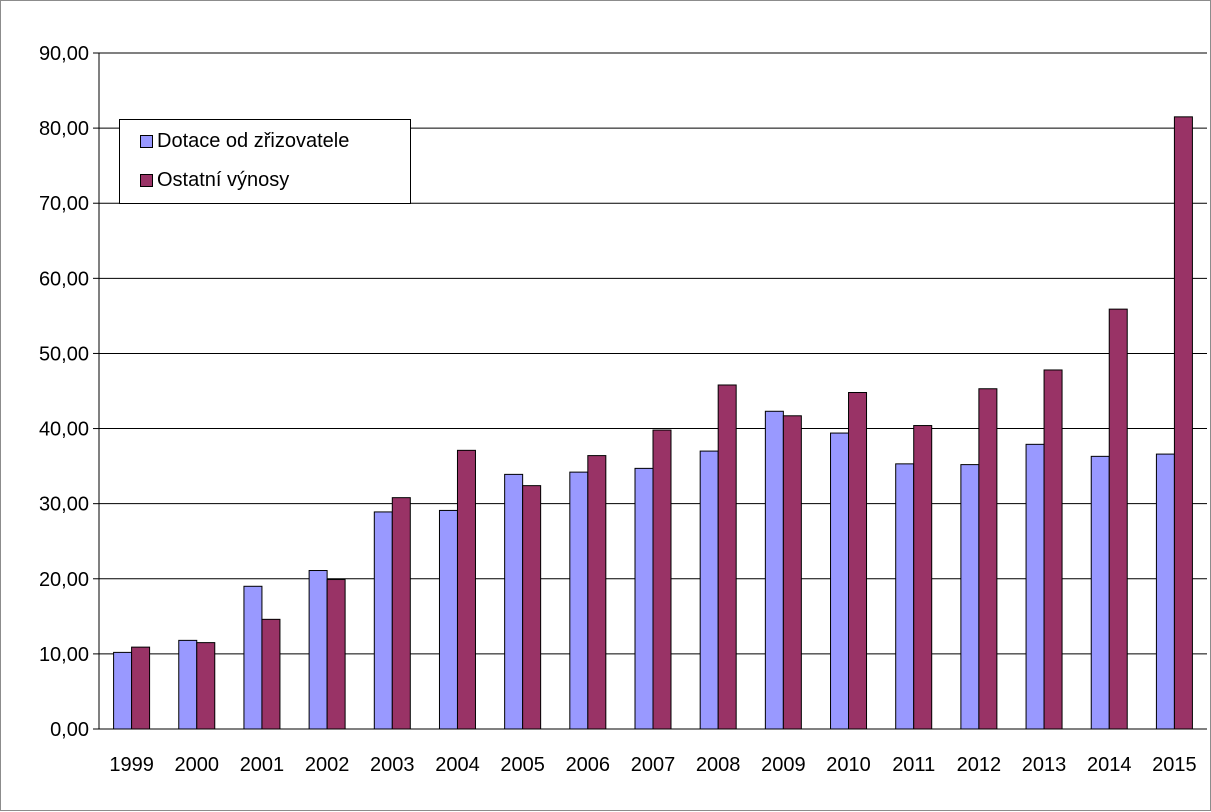 The width and height of the screenshot is (1211, 812). I want to click on legend-item-ostatni: Ostatní výnosy, so click(214, 180).